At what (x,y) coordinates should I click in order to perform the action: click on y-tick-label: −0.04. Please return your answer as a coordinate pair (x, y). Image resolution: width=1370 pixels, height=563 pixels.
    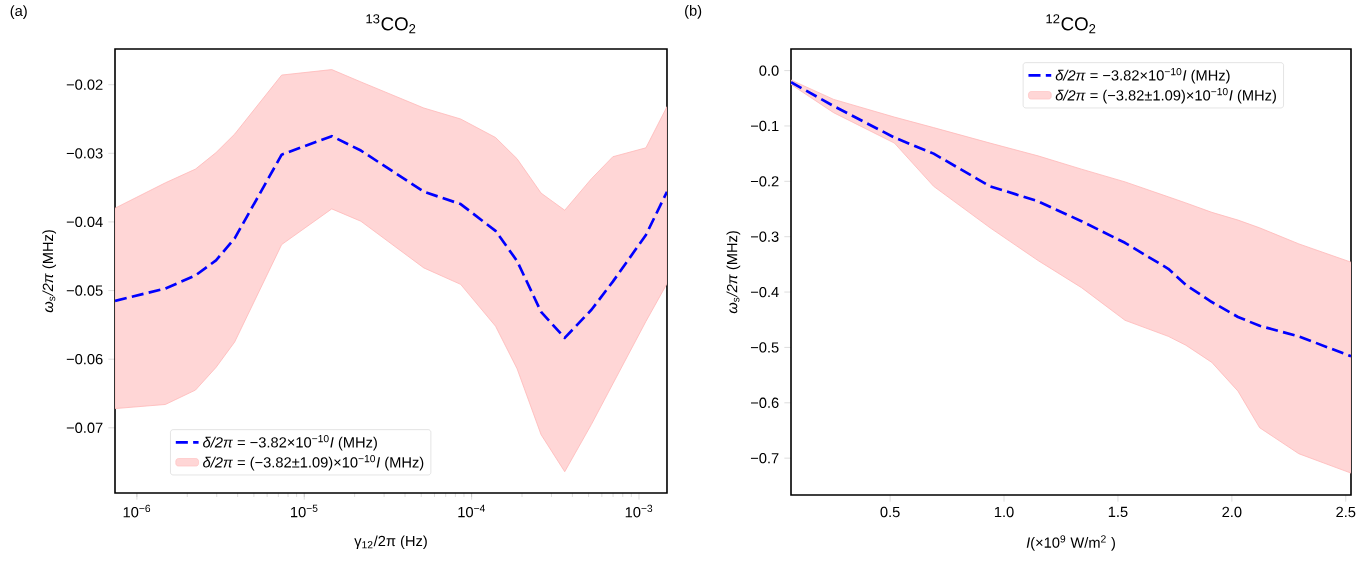
    Looking at the image, I should click on (84, 222).